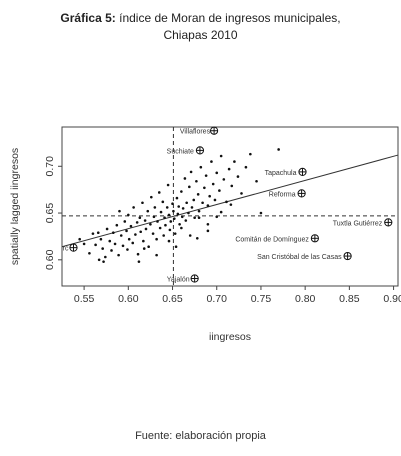  I want to click on x-tick-label: 0.85, so click(349, 299).